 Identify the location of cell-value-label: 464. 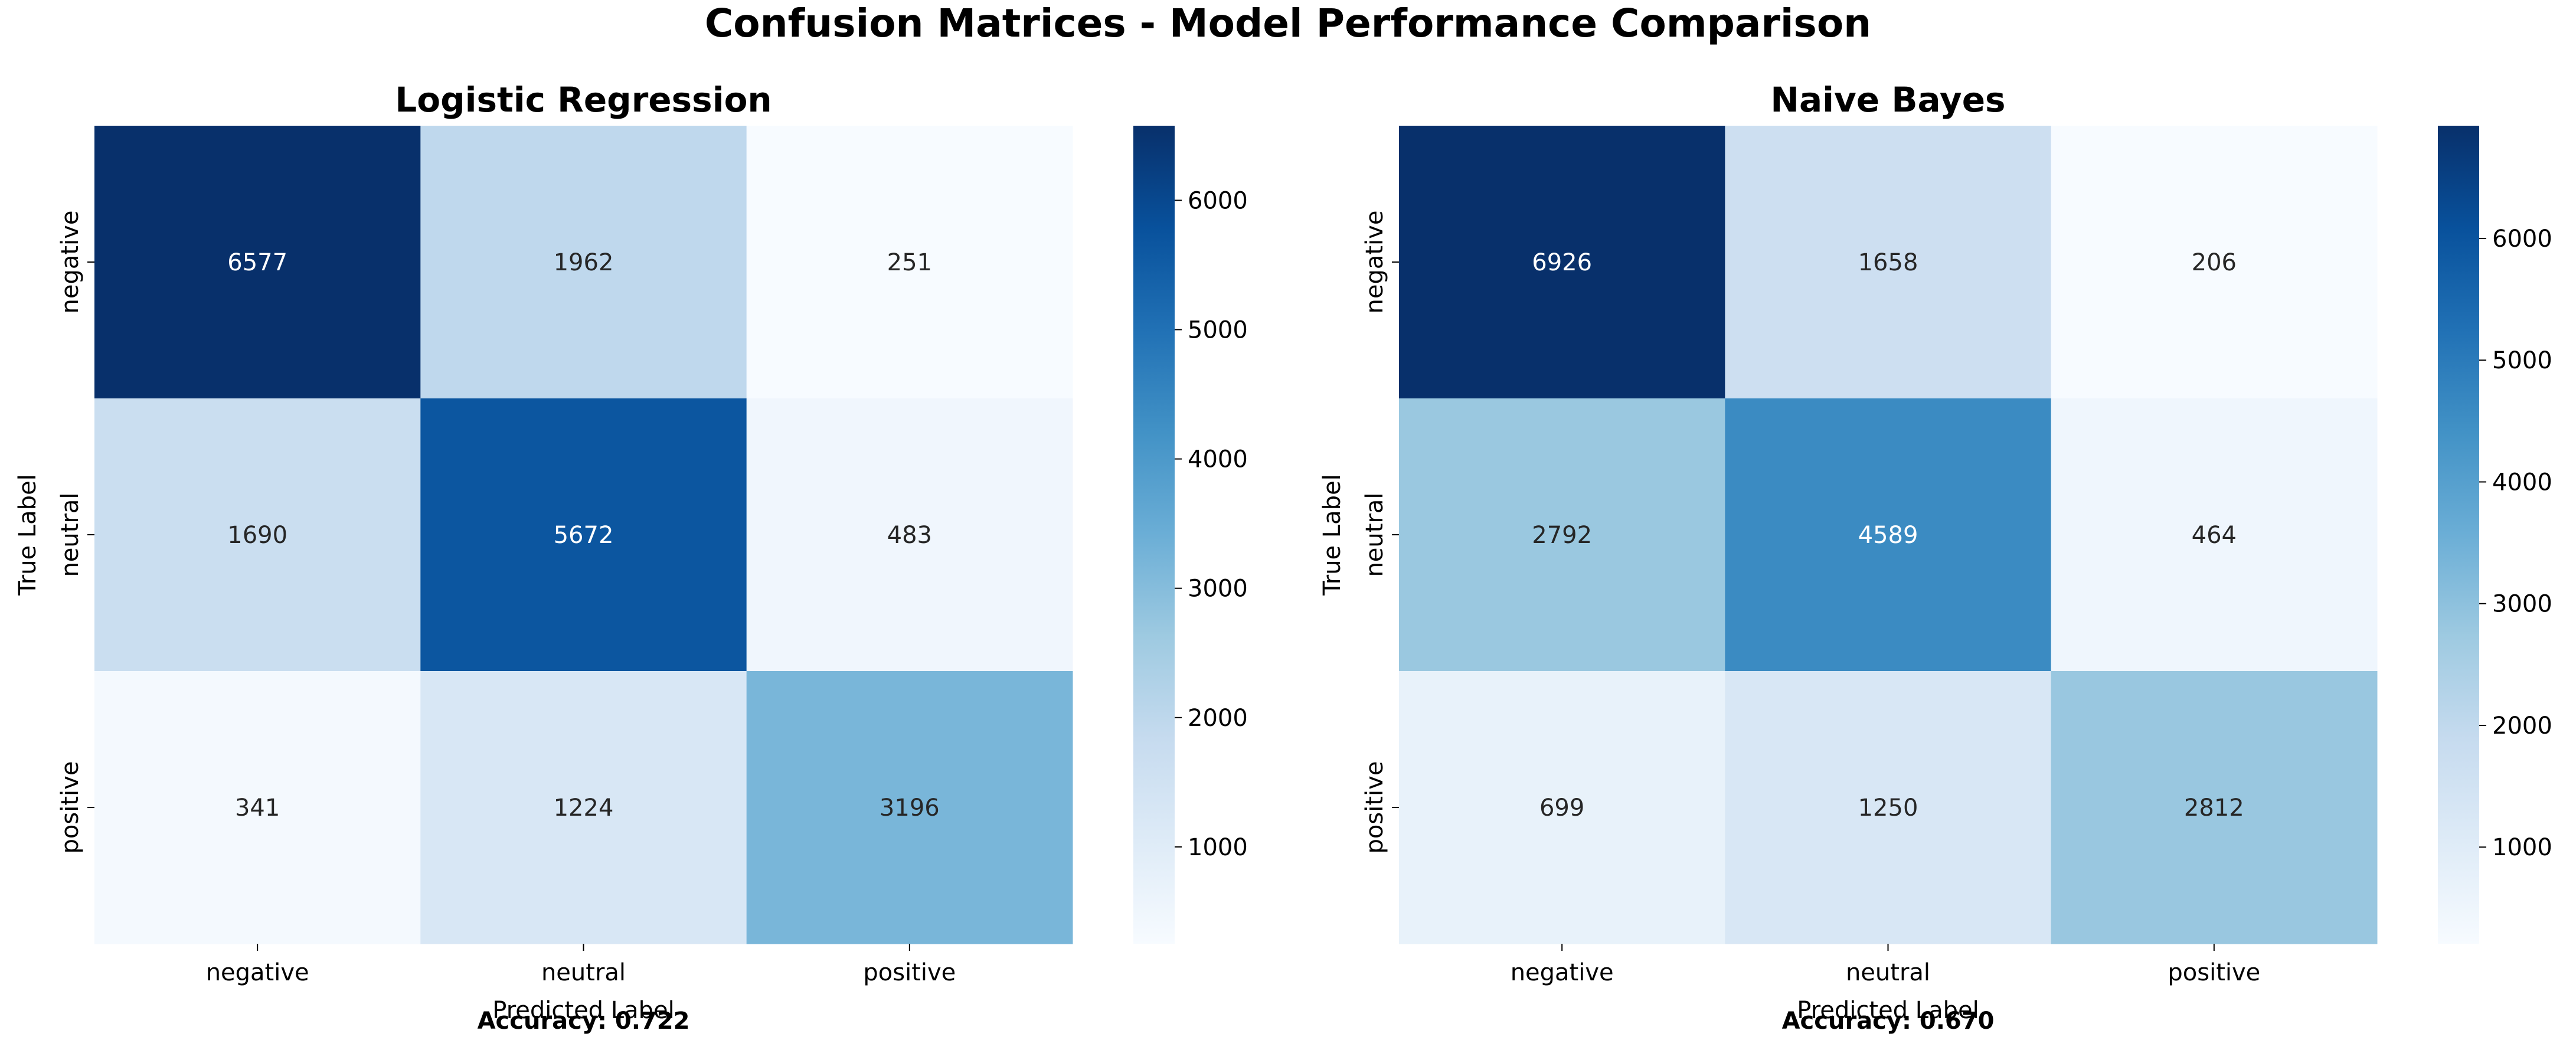
(2214, 535).